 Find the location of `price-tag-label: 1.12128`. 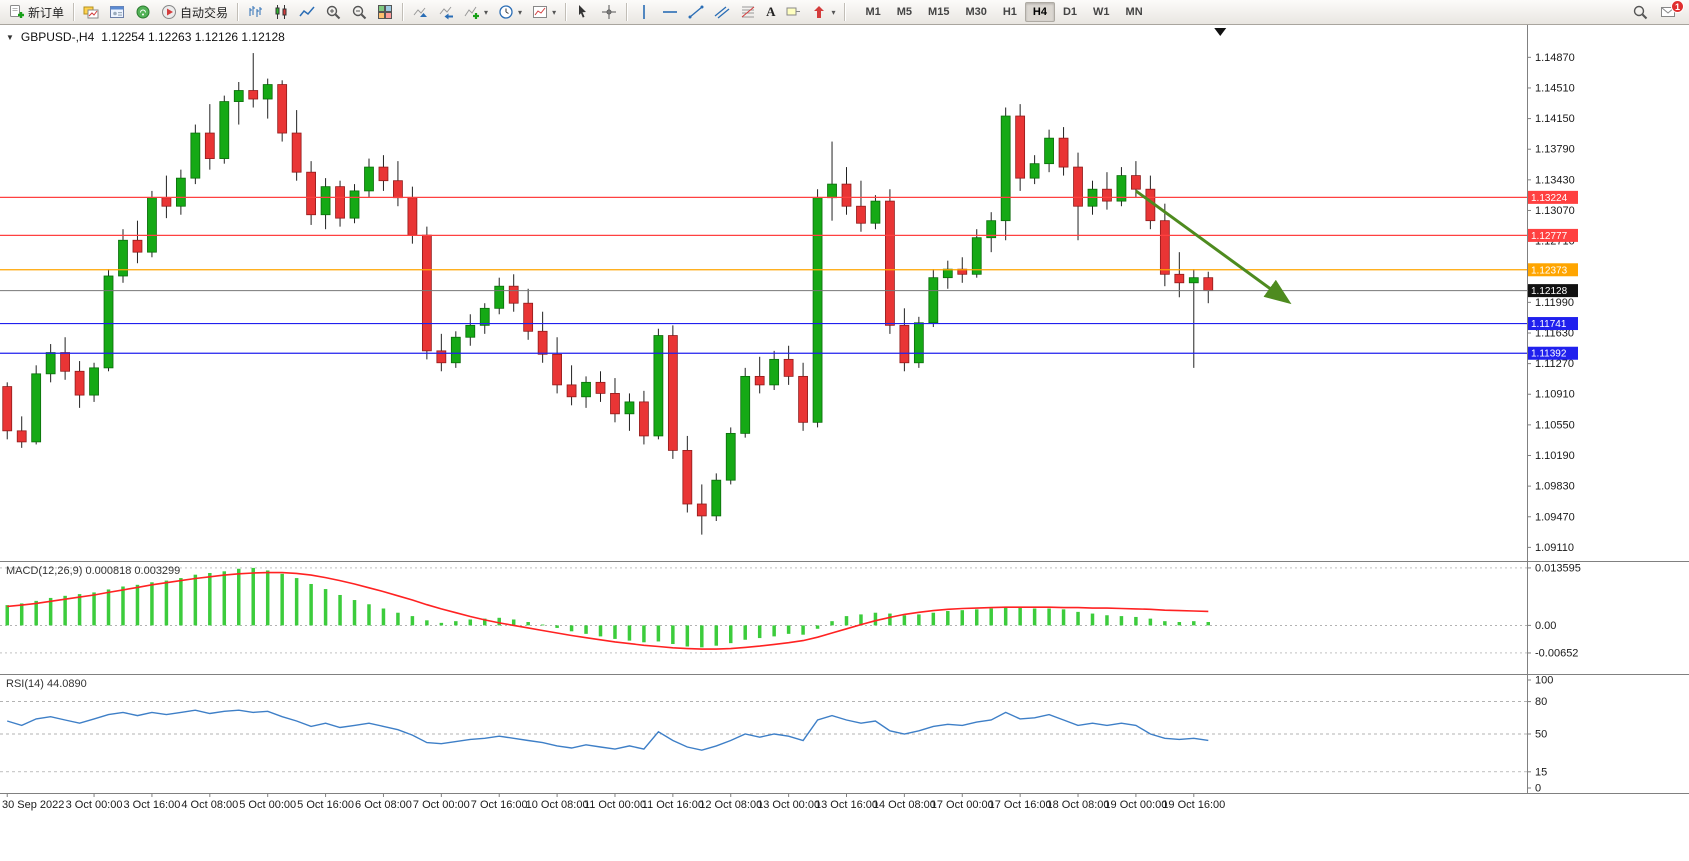

price-tag-label: 1.12128 is located at coordinates (1549, 291).